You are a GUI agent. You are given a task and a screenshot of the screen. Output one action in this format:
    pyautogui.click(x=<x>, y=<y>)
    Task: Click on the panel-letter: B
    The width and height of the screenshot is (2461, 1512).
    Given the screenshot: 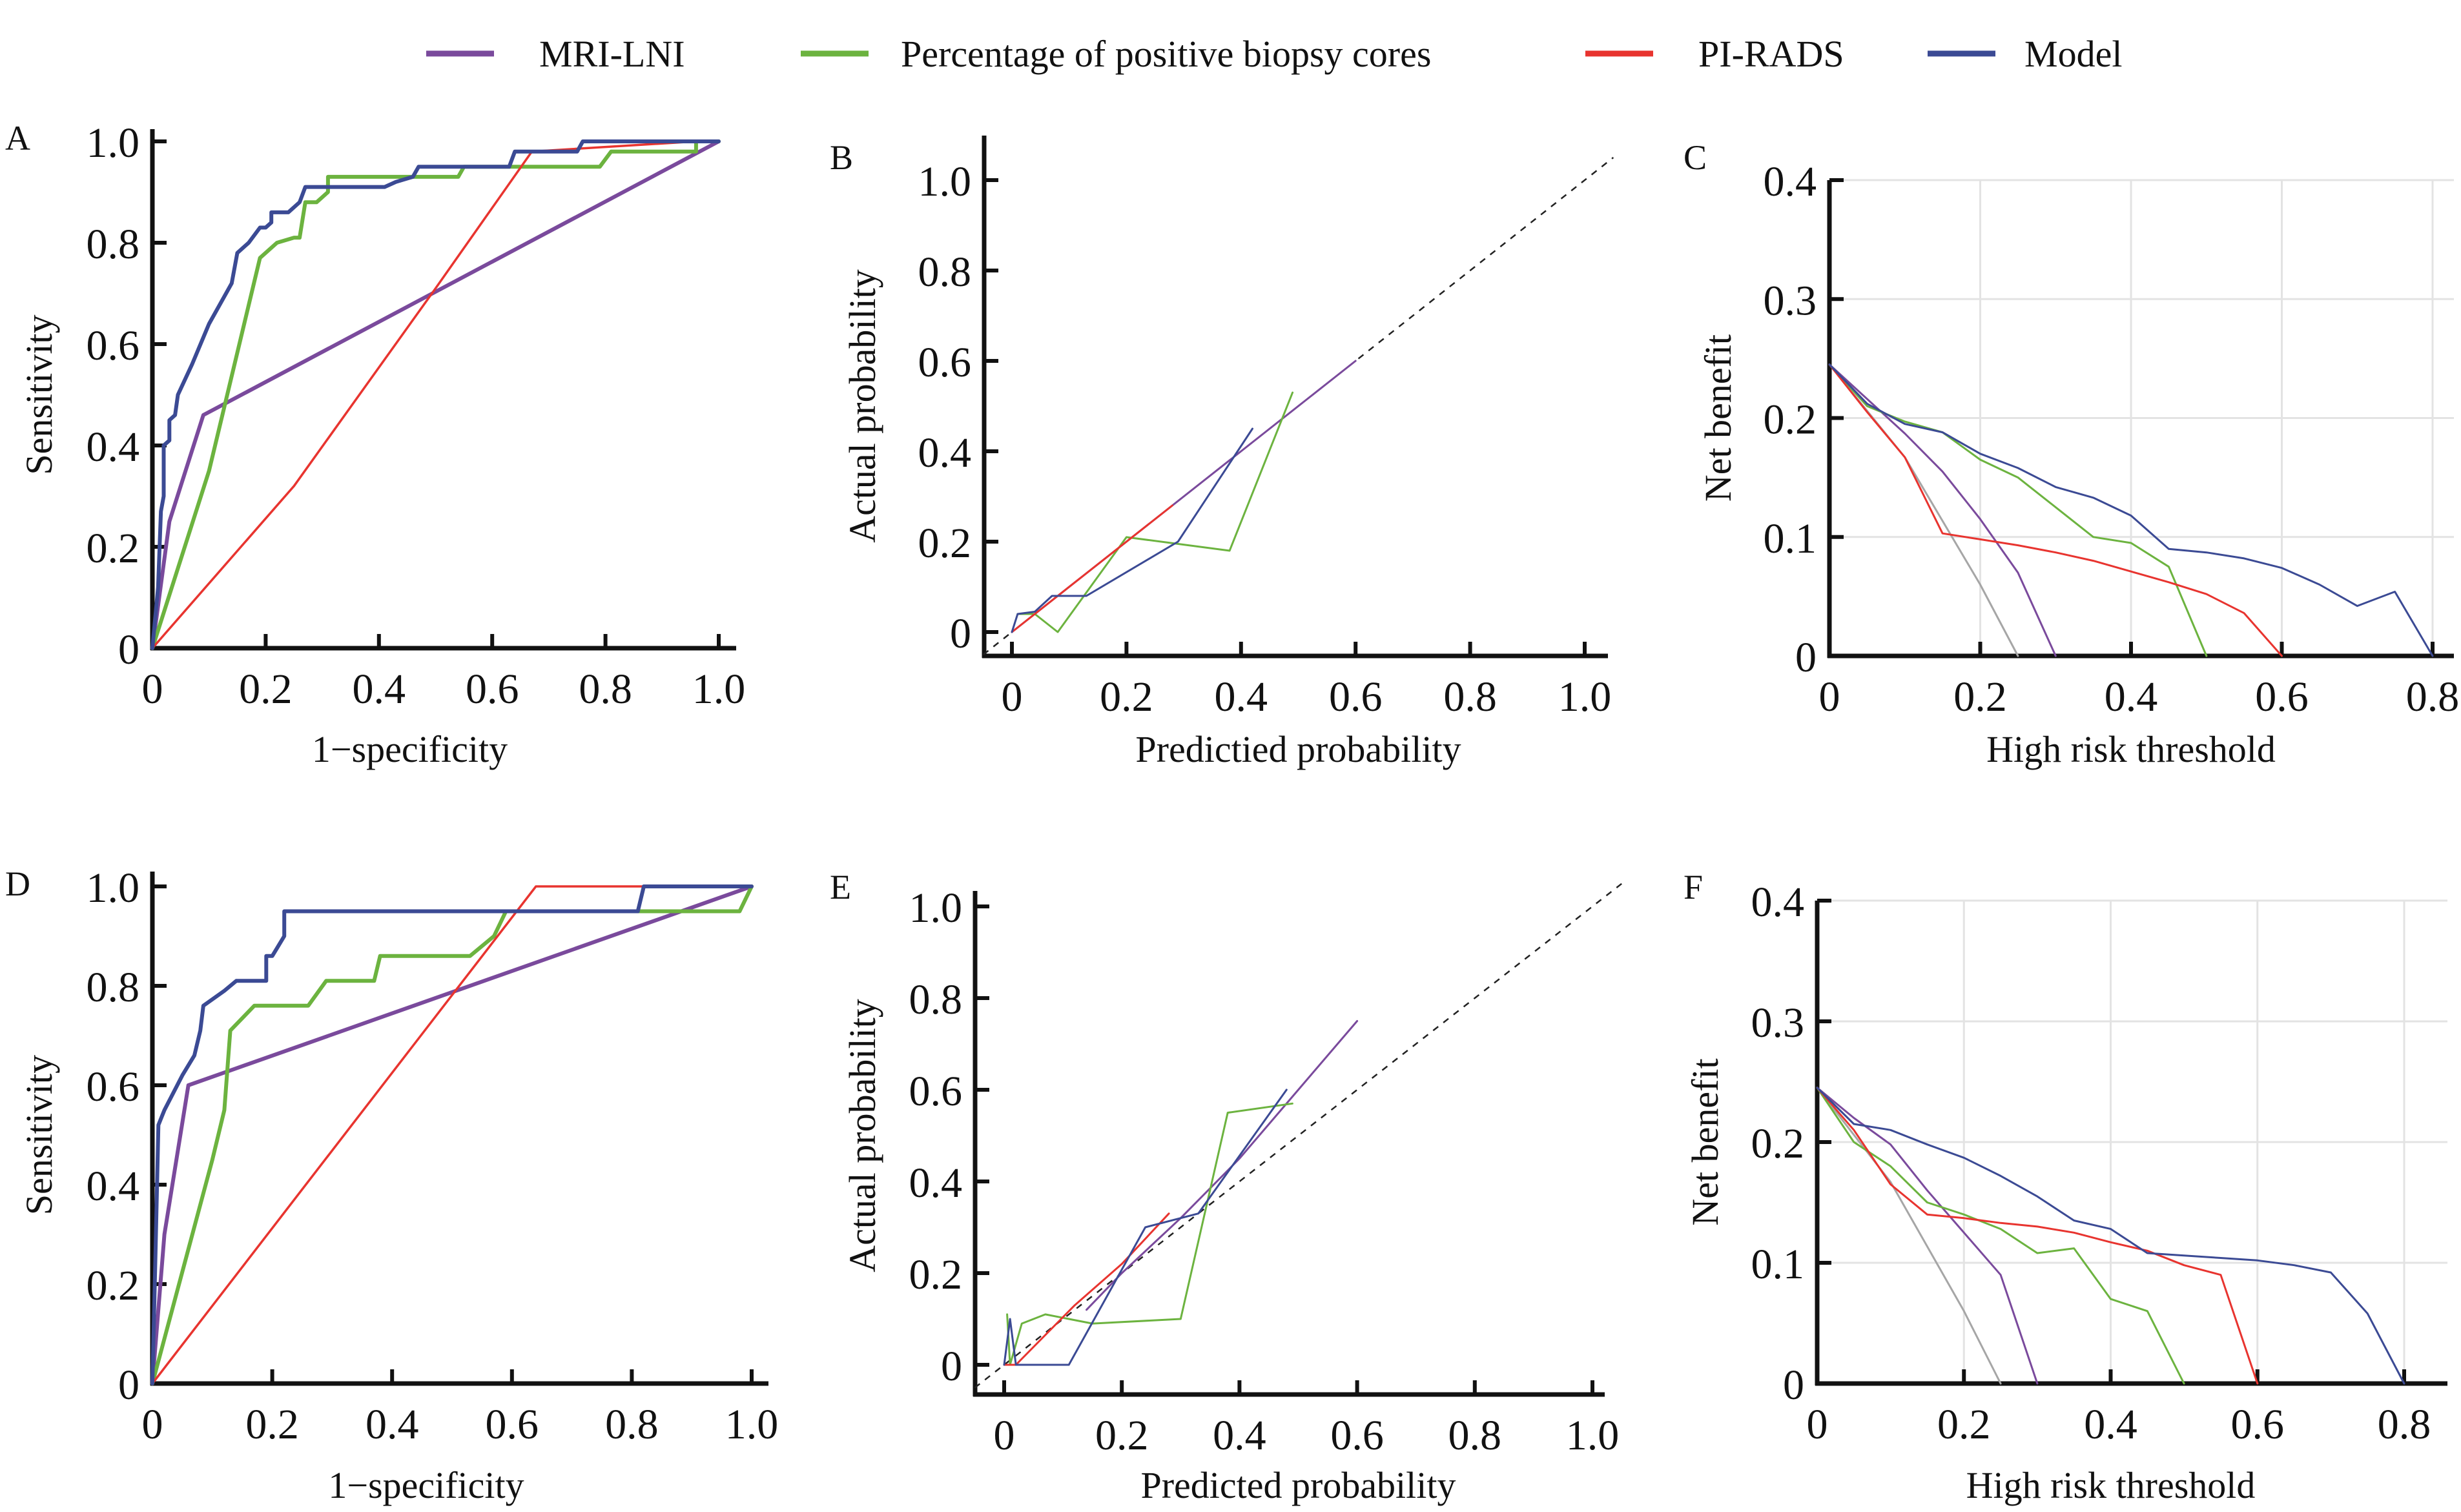 What is the action you would take?
    pyautogui.click(x=841, y=157)
    